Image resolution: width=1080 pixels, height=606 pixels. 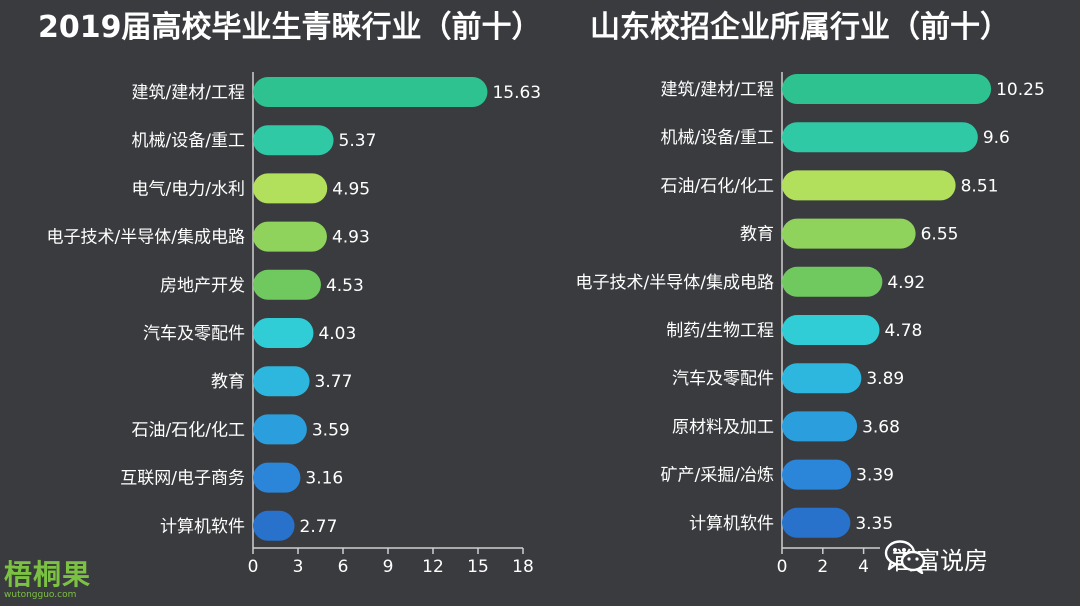 What do you see at coordinates (188, 430) in the screenshot?
I see `left-category-label: 石油/石化/化工` at bounding box center [188, 430].